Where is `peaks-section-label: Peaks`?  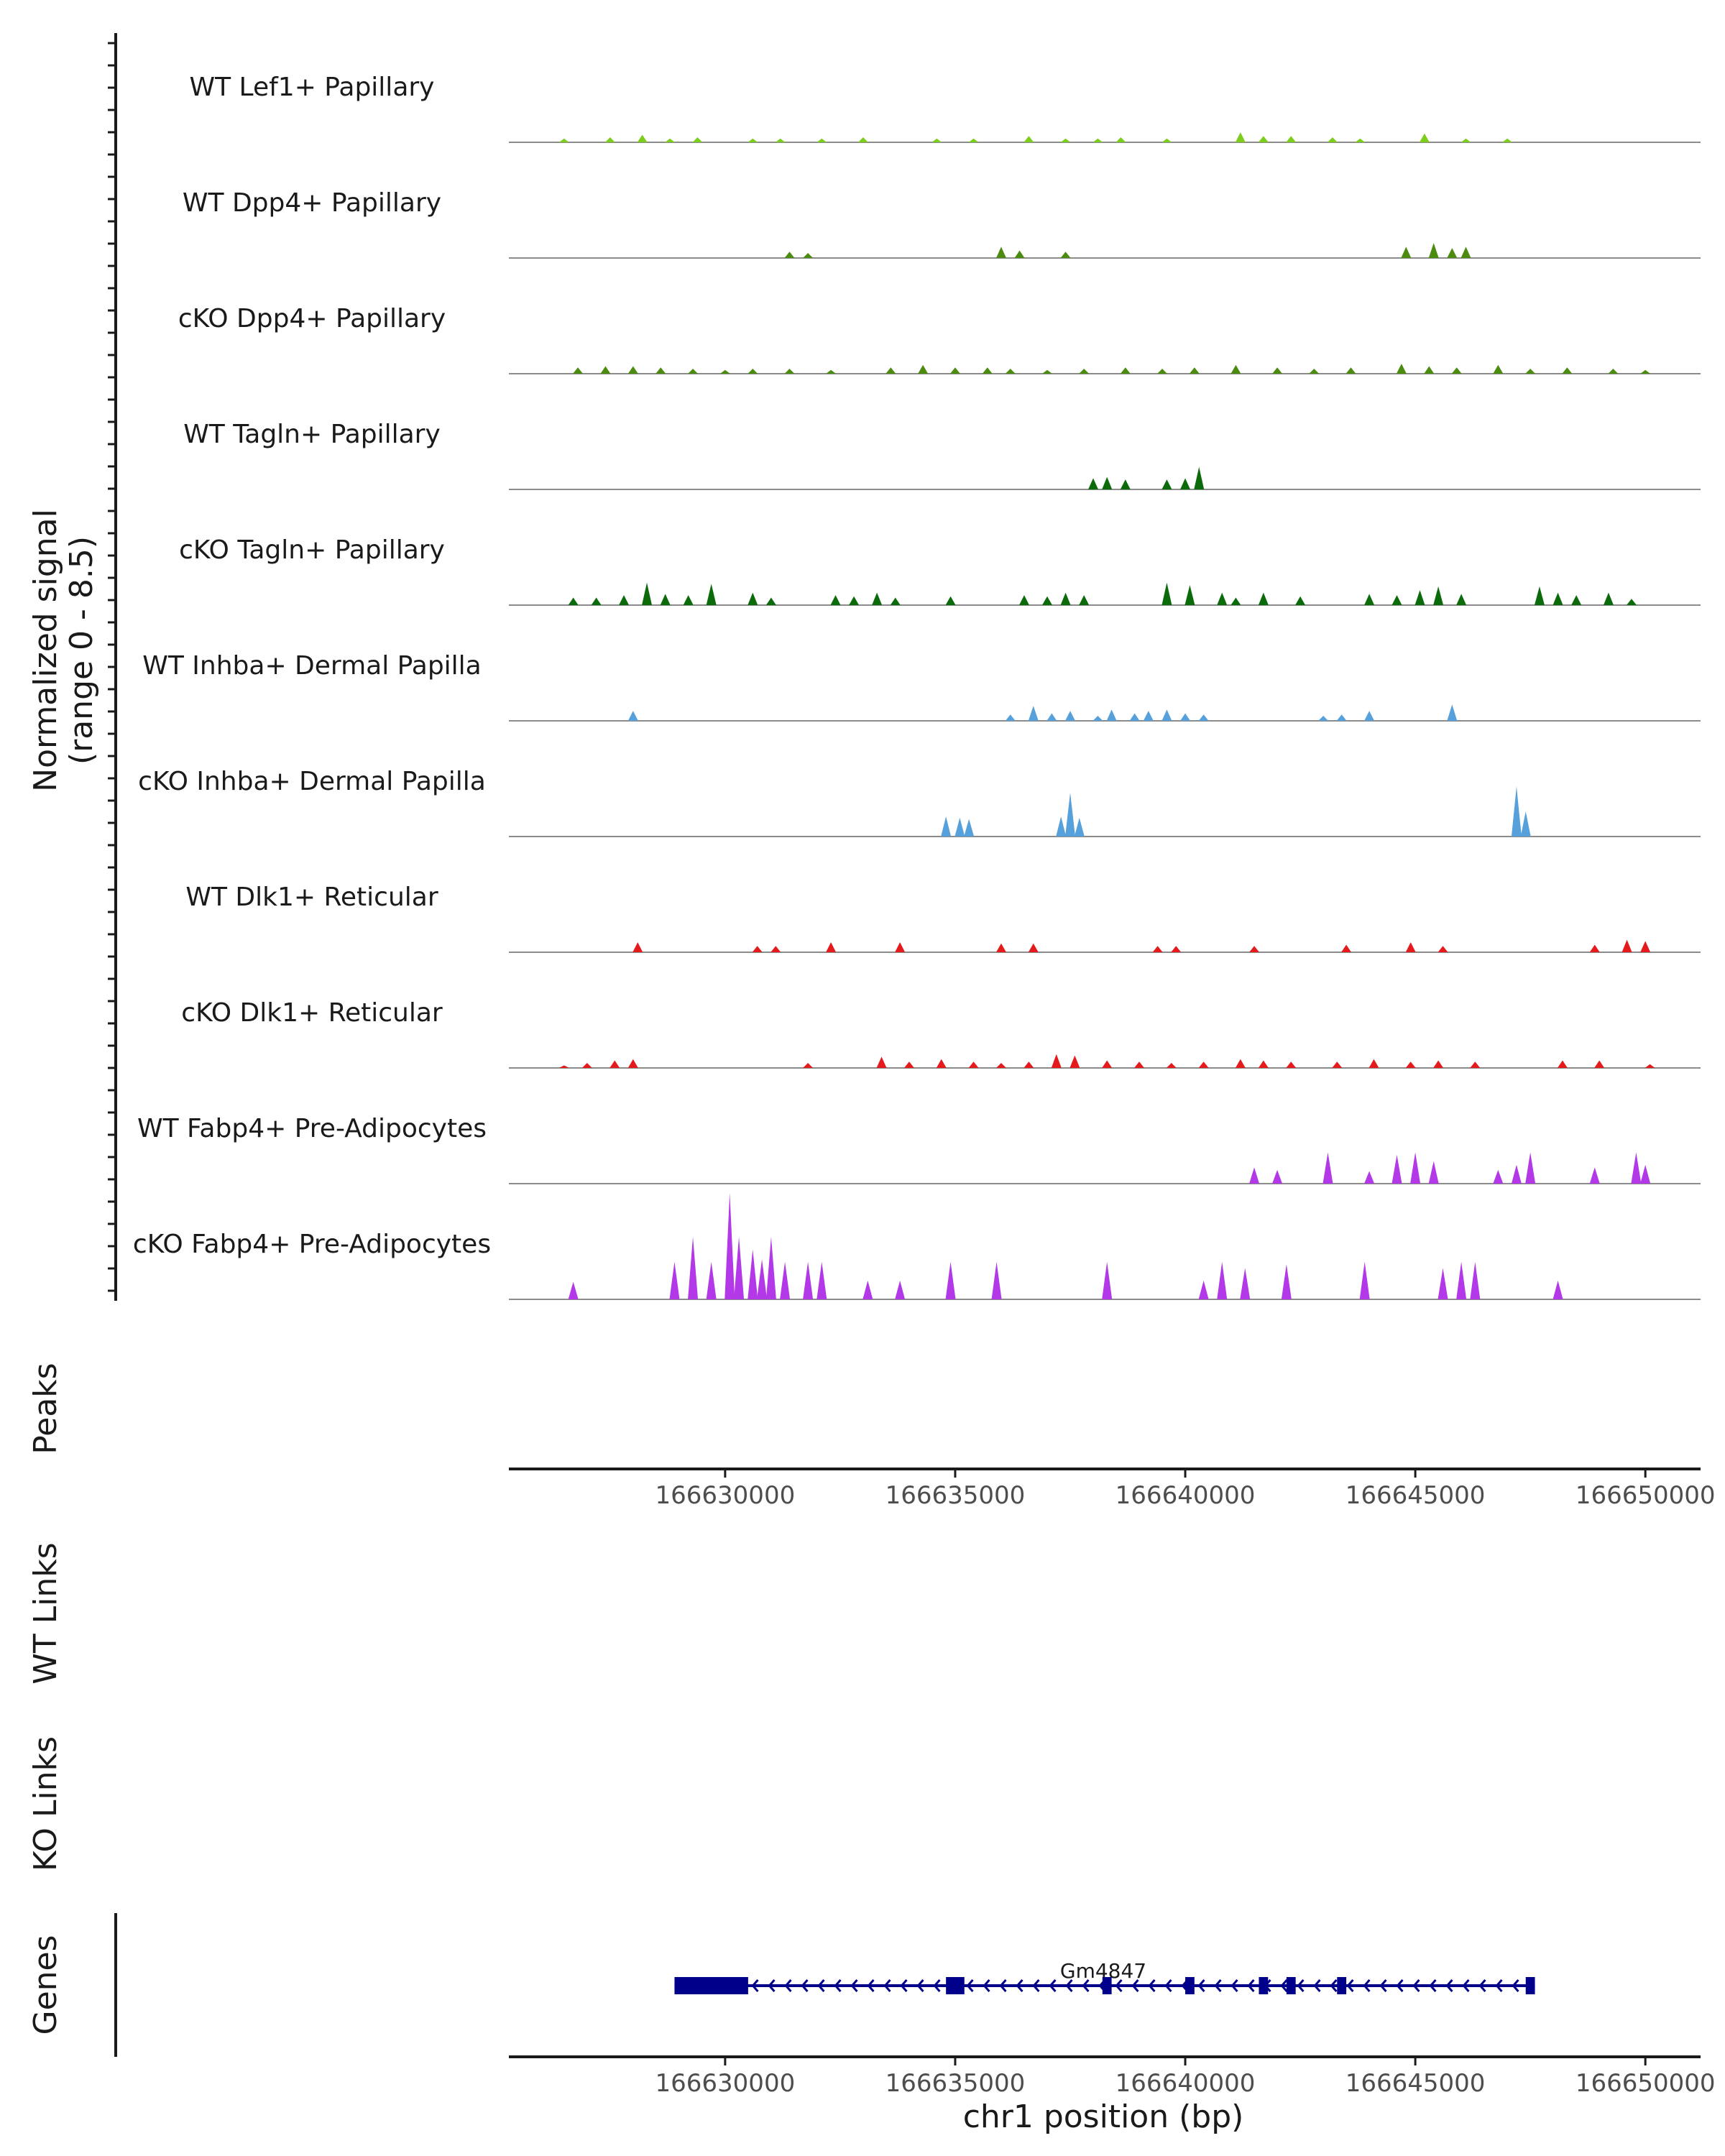
peaks-section-label: Peaks is located at coordinates (45, 1409).